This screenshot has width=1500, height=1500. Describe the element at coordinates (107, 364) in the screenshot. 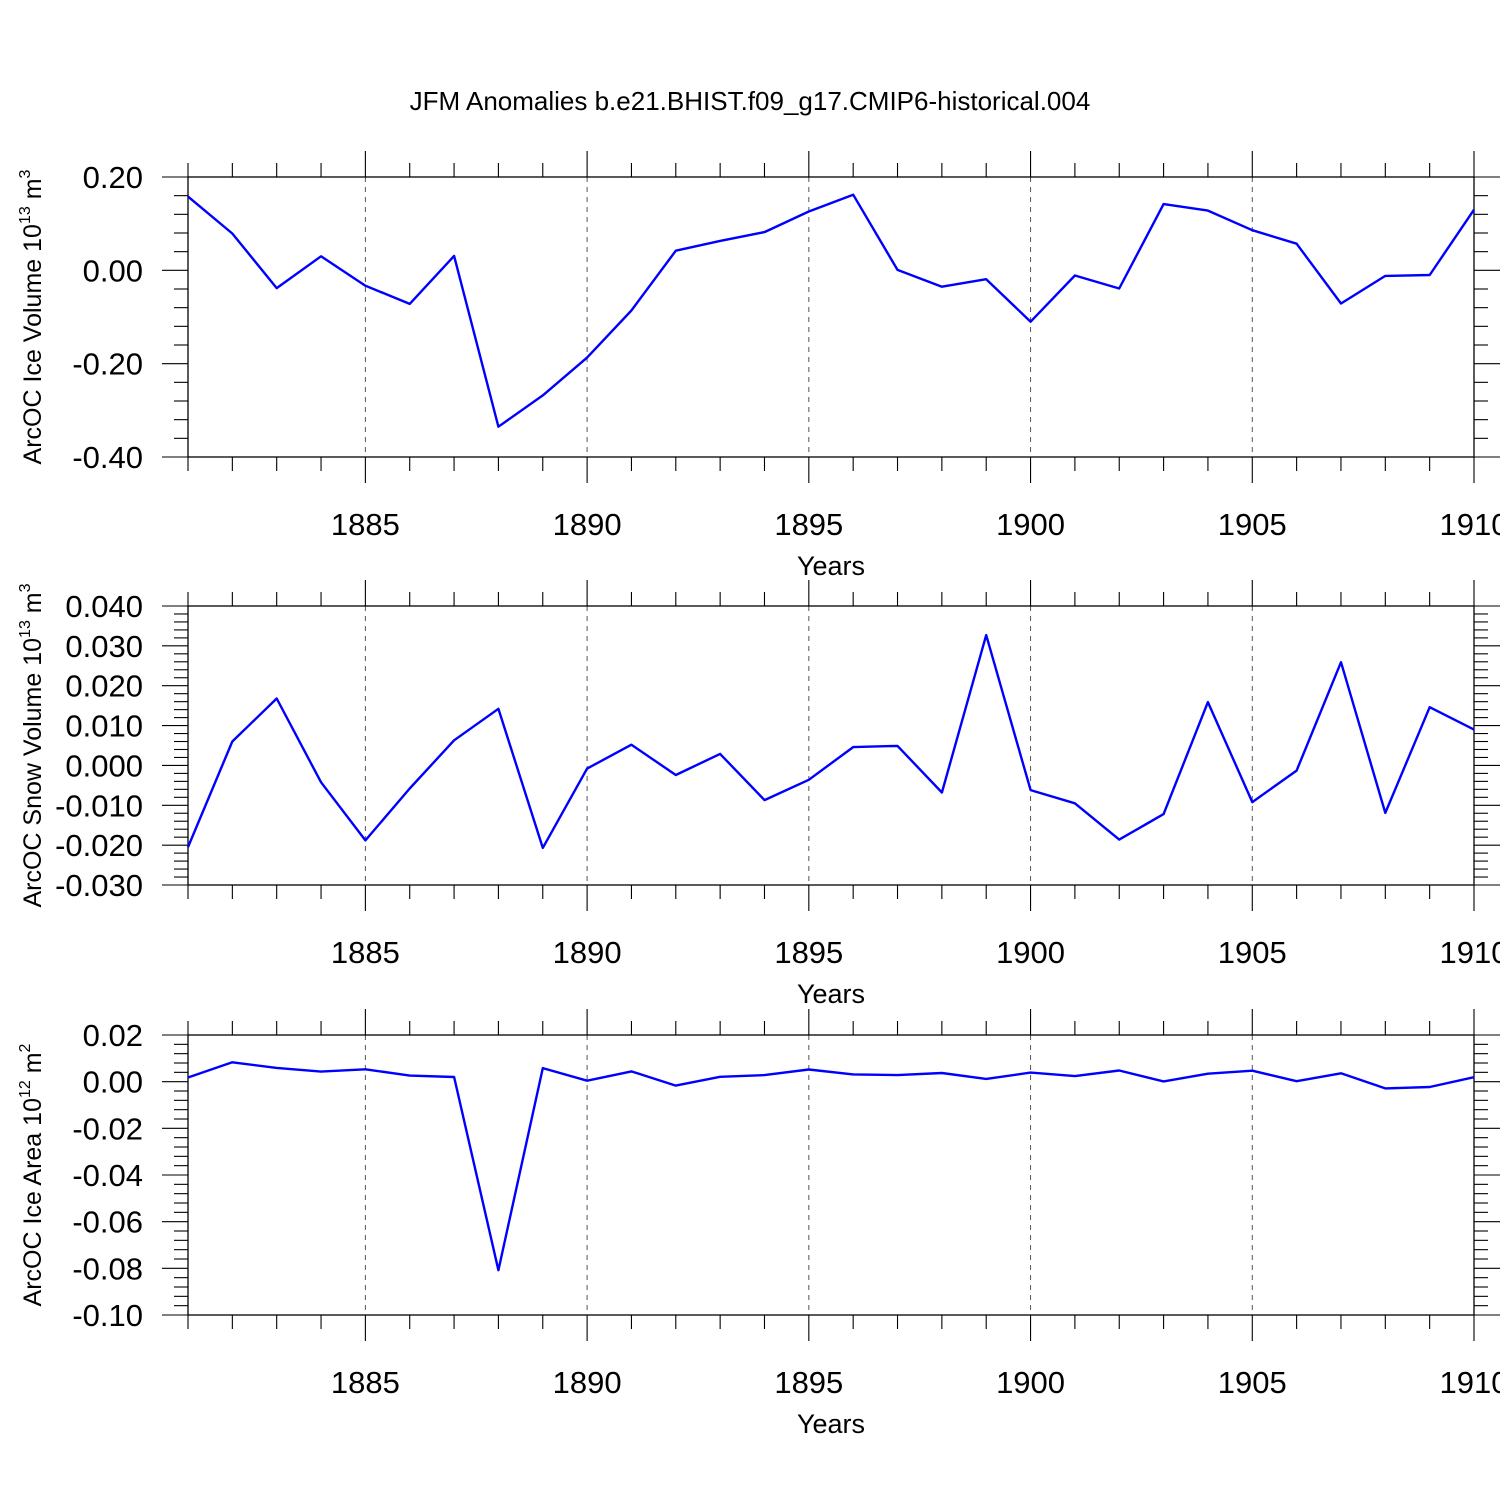

I see `y-tick-label: -0.20` at that location.